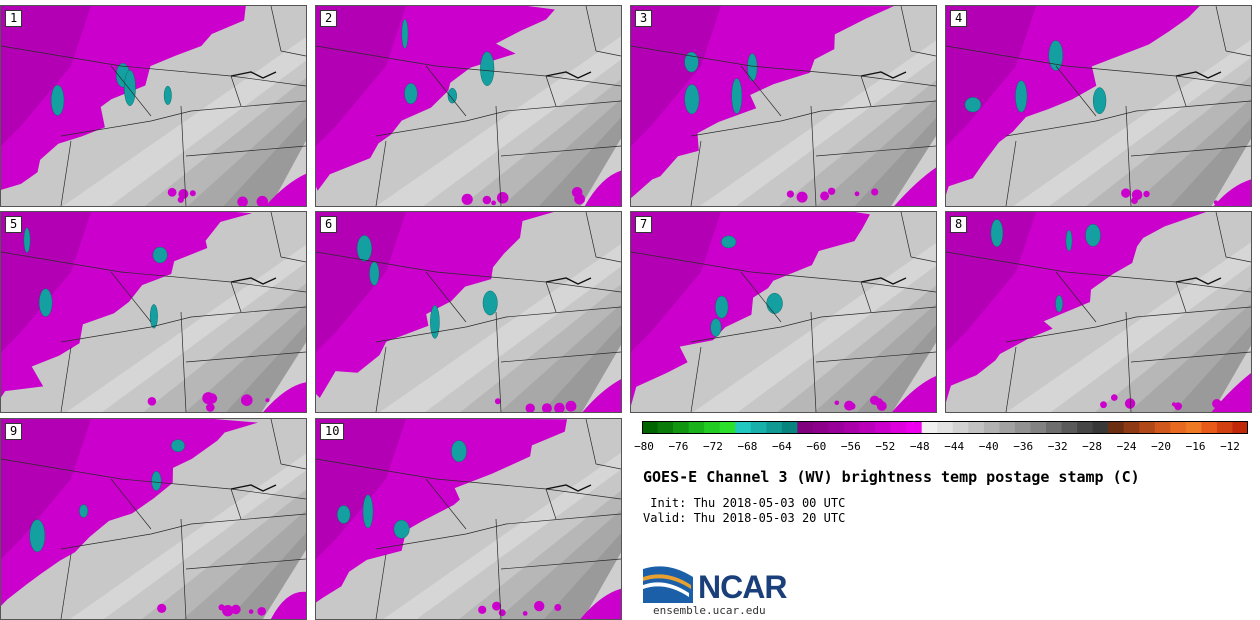 This screenshot has width=1260, height=620. I want to click on panel-number: 9, so click(14, 431).